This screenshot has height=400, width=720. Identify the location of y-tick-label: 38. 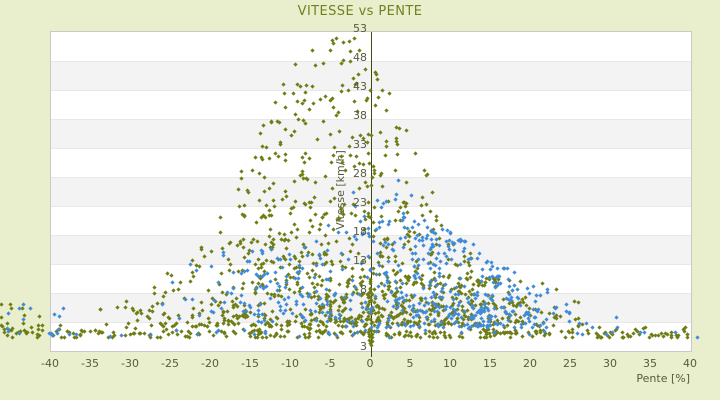
(360, 115).